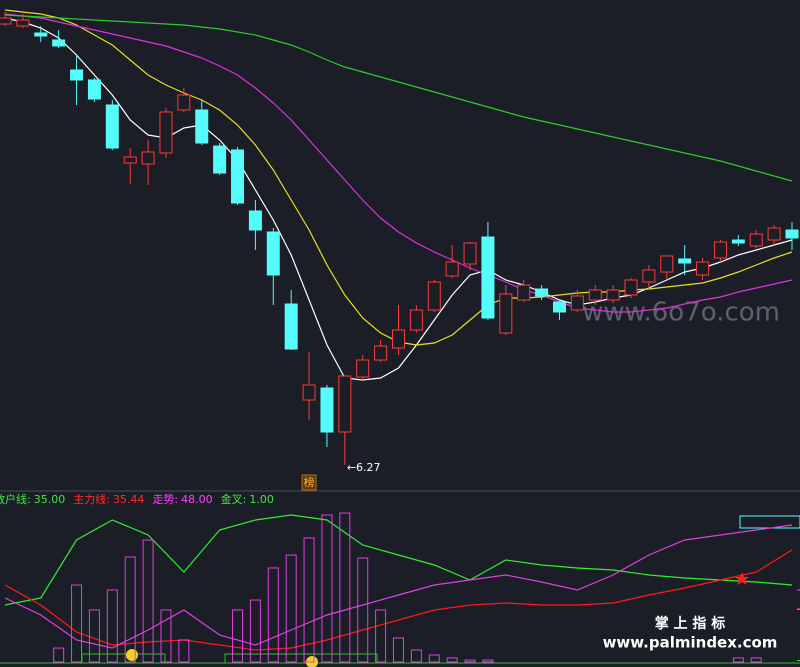 The width and height of the screenshot is (800, 667). Describe the element at coordinates (261, 499) in the screenshot. I see `readout-value: 1.00` at that location.